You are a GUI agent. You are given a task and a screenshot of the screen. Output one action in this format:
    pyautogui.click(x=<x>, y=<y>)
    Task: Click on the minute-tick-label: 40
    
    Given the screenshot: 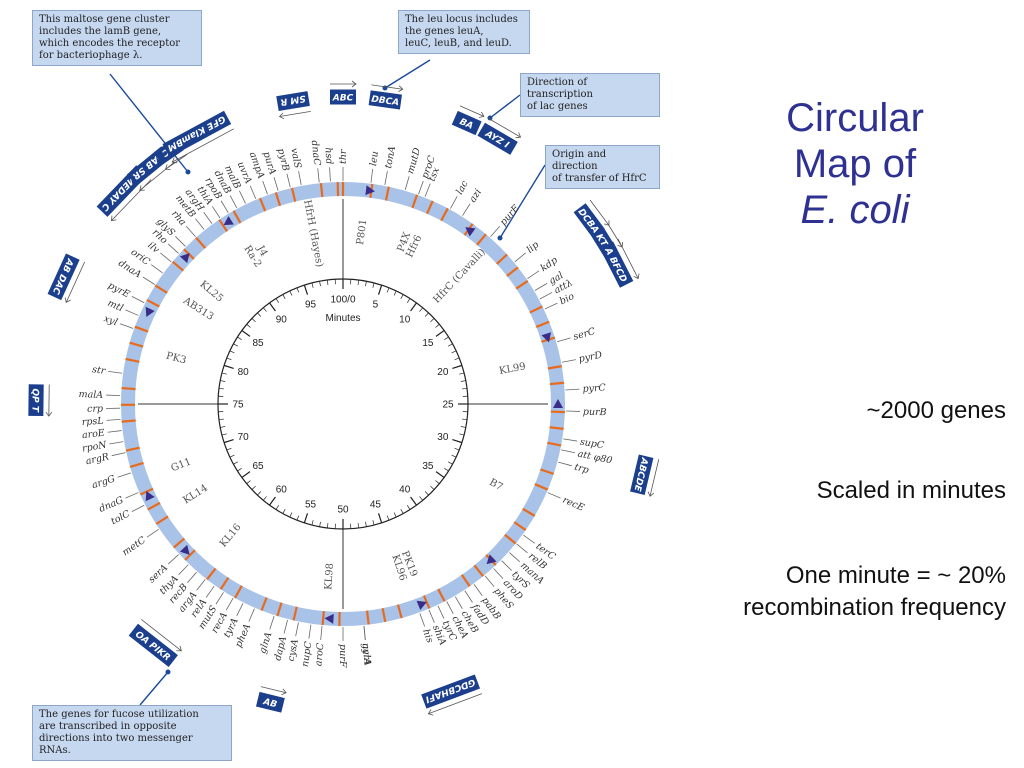 What is the action you would take?
    pyautogui.click(x=405, y=489)
    